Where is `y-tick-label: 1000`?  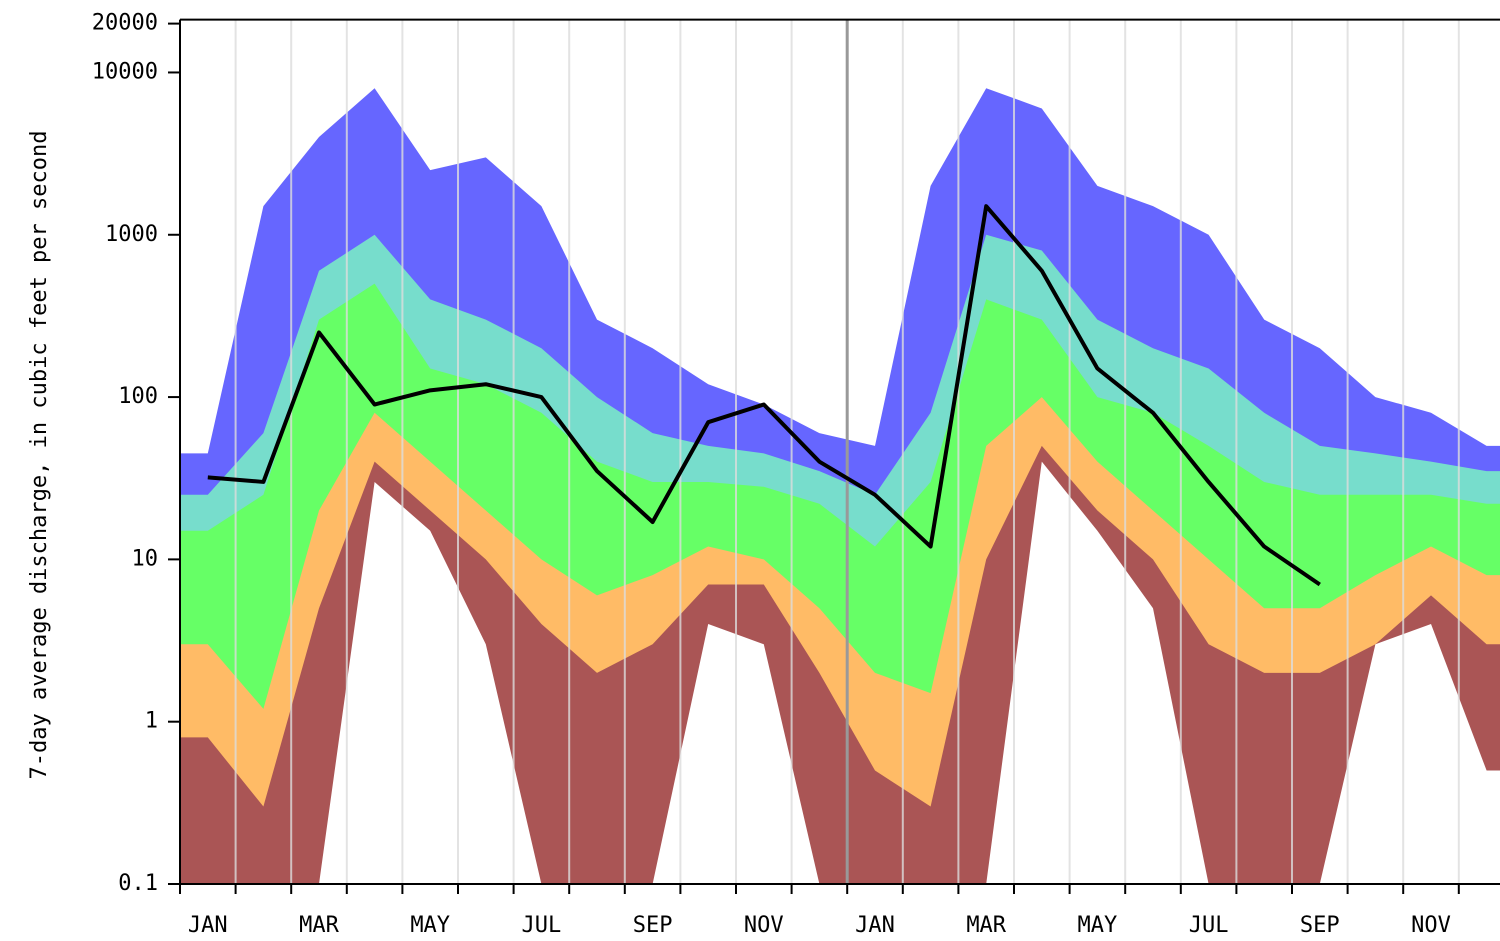
y-tick-label: 1000 is located at coordinates (131, 234).